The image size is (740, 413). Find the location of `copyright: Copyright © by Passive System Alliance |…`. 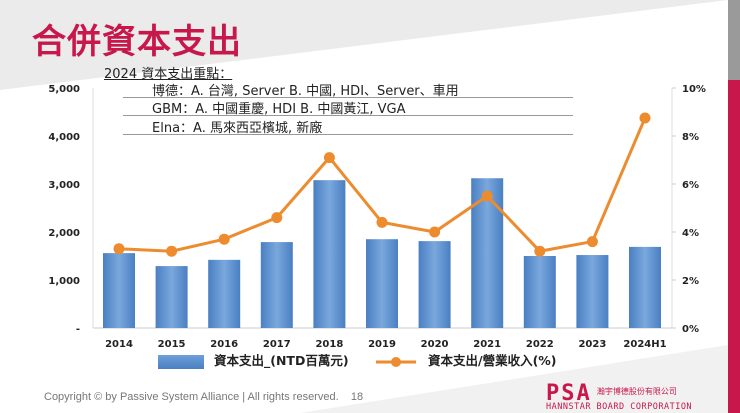

copyright: Copyright © by Passive System Alliance |… is located at coordinates (191, 397).